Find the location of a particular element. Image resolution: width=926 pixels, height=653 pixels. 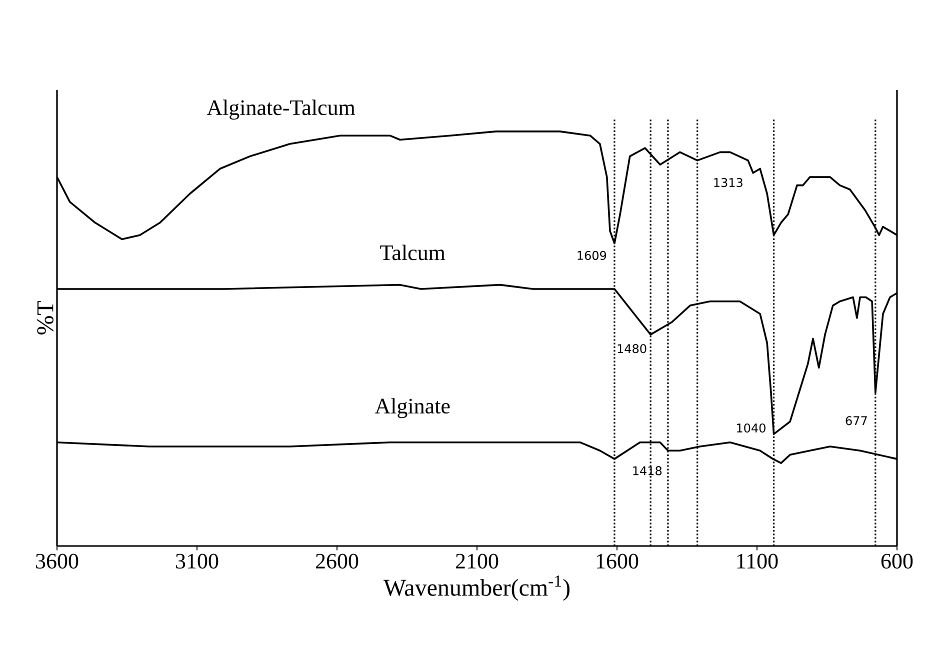

series-label: Alginate-Talcum is located at coordinates (281, 110).